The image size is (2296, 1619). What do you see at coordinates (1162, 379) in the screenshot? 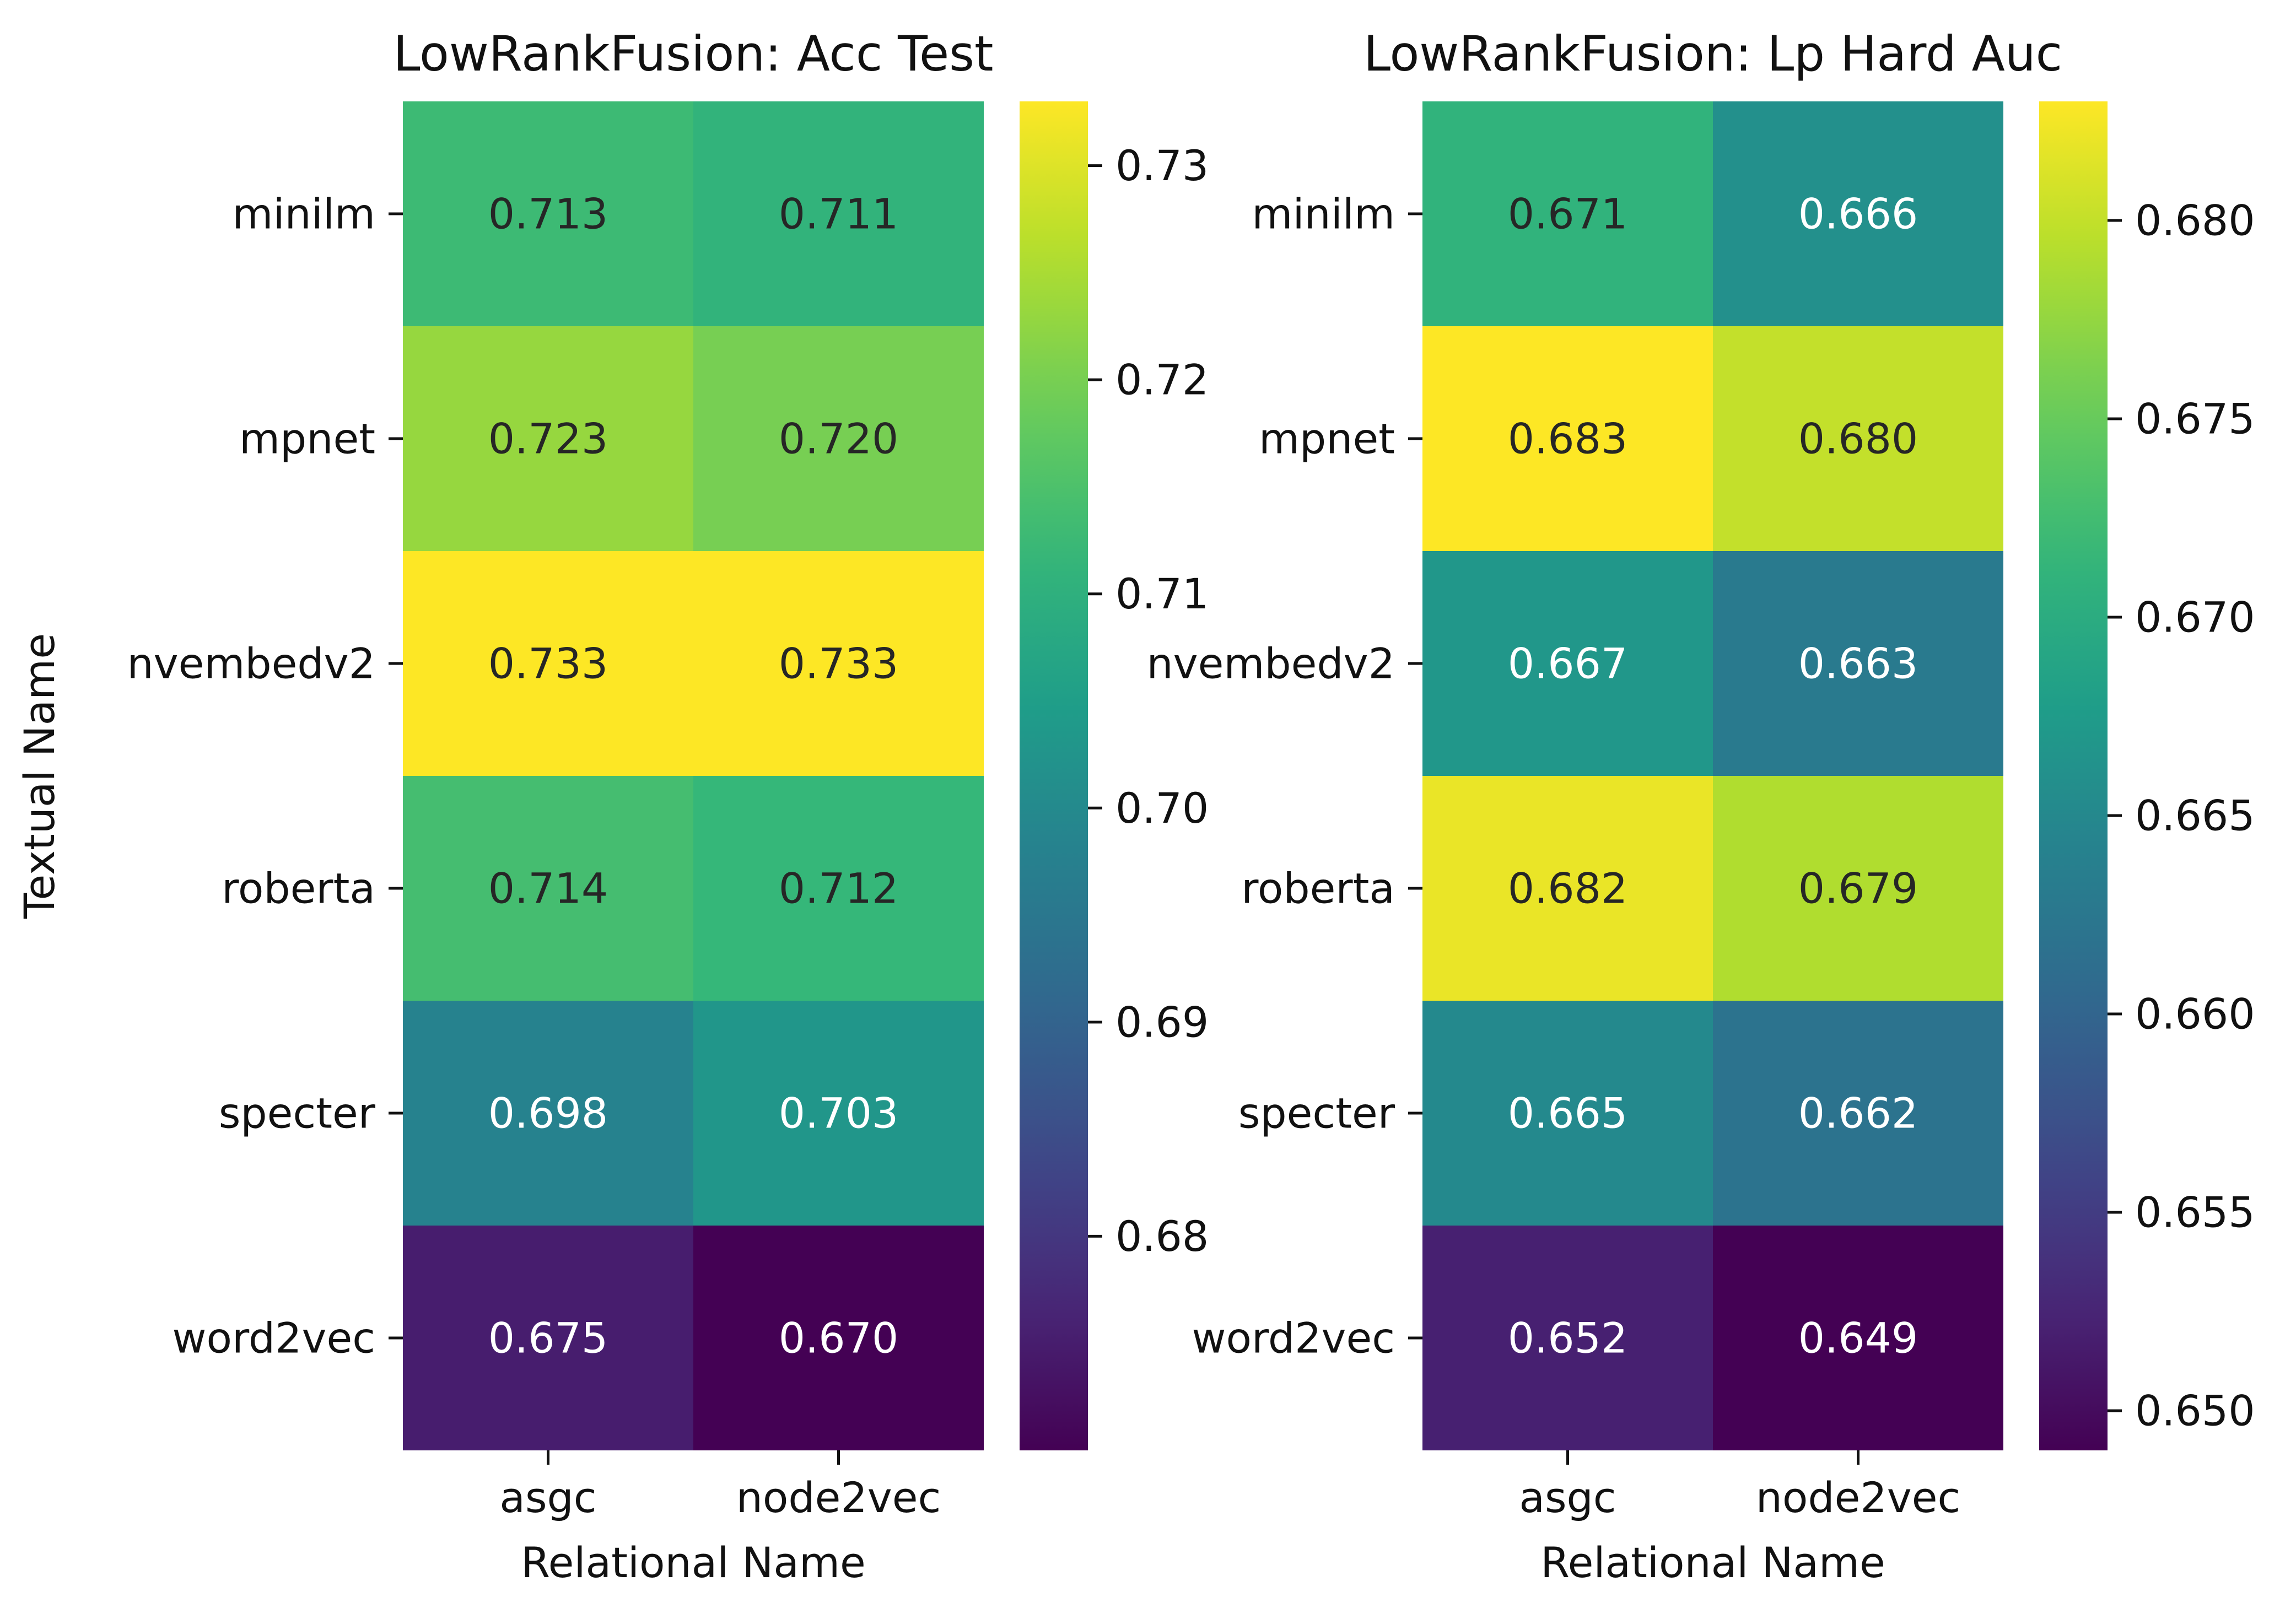
I see `colorbar-tick-label: 0.72` at bounding box center [1162, 379].